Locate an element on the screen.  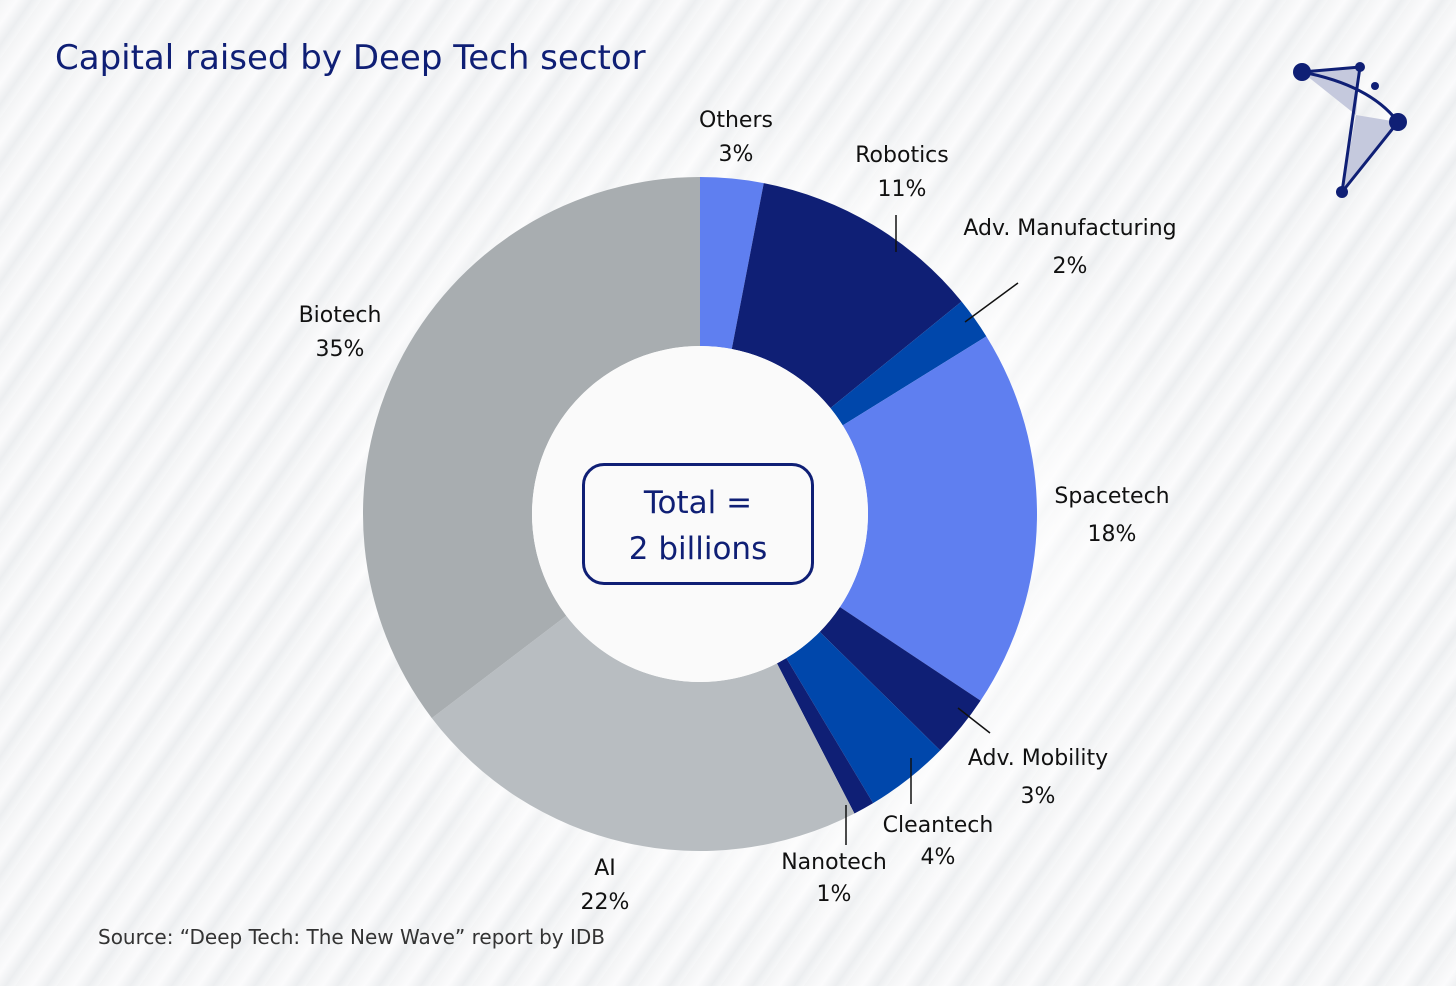
slice-label-ai: AI 22% is located at coordinates (605, 885).